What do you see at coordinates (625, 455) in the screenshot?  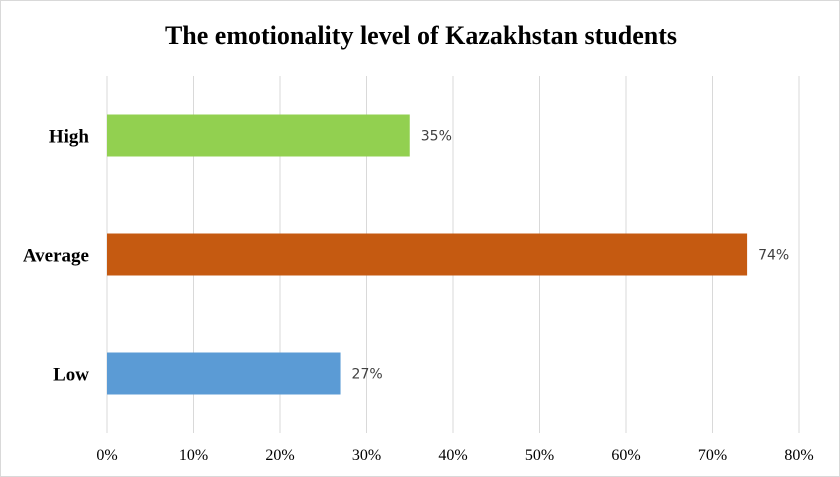 I see `x-tick-label: 60%` at bounding box center [625, 455].